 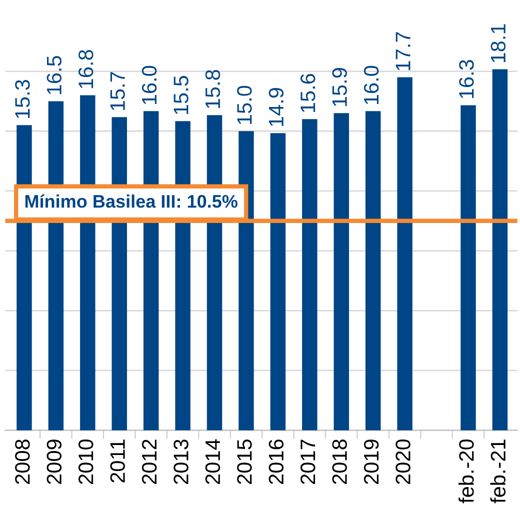 What do you see at coordinates (117, 91) in the screenshot?
I see `data-label: 15.7` at bounding box center [117, 91].